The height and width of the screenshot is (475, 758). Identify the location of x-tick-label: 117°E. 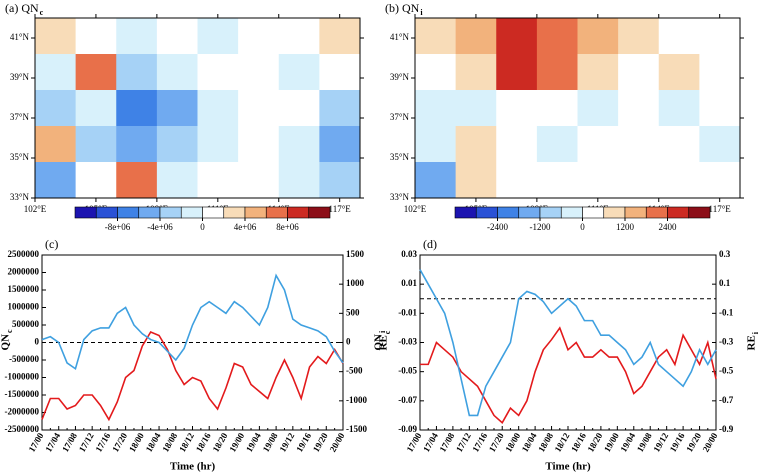
(340, 209).